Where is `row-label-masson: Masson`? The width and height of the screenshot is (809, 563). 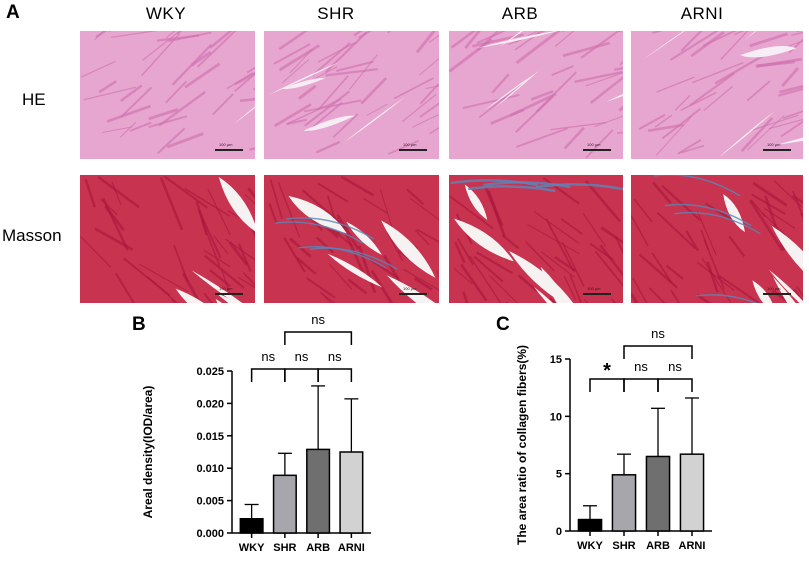
row-label-masson: Masson is located at coordinates (32, 235).